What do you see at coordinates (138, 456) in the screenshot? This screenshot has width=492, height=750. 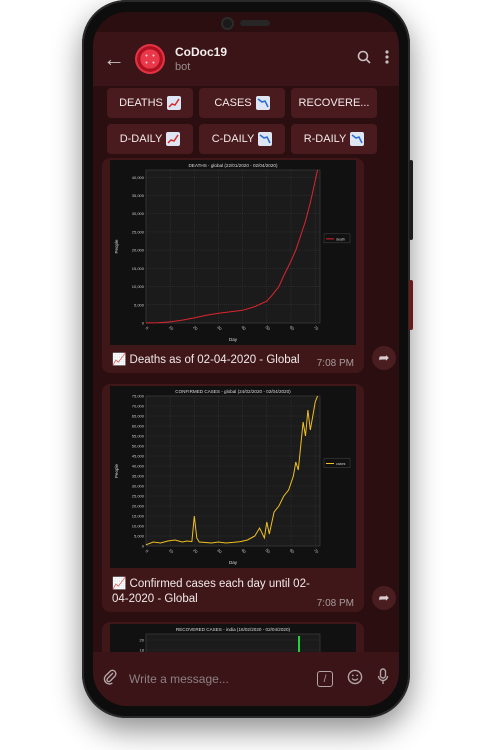 I see `y-tick-label: 45,000` at bounding box center [138, 456].